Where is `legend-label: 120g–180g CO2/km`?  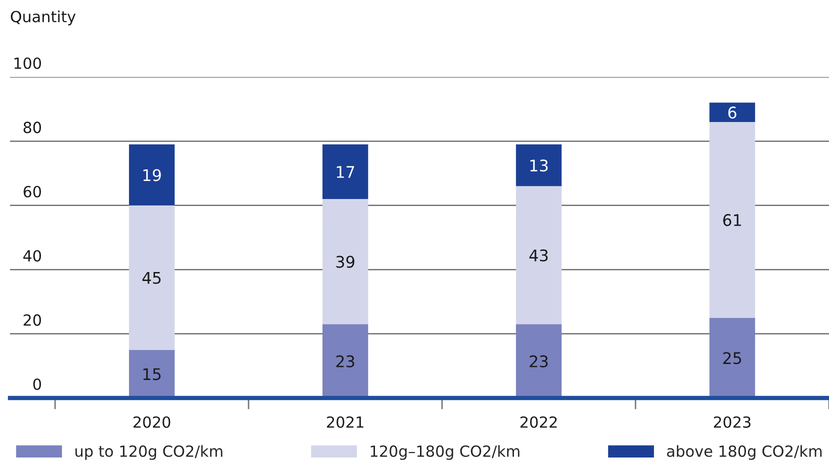 legend-label: 120g–180g CO2/km is located at coordinates (445, 452).